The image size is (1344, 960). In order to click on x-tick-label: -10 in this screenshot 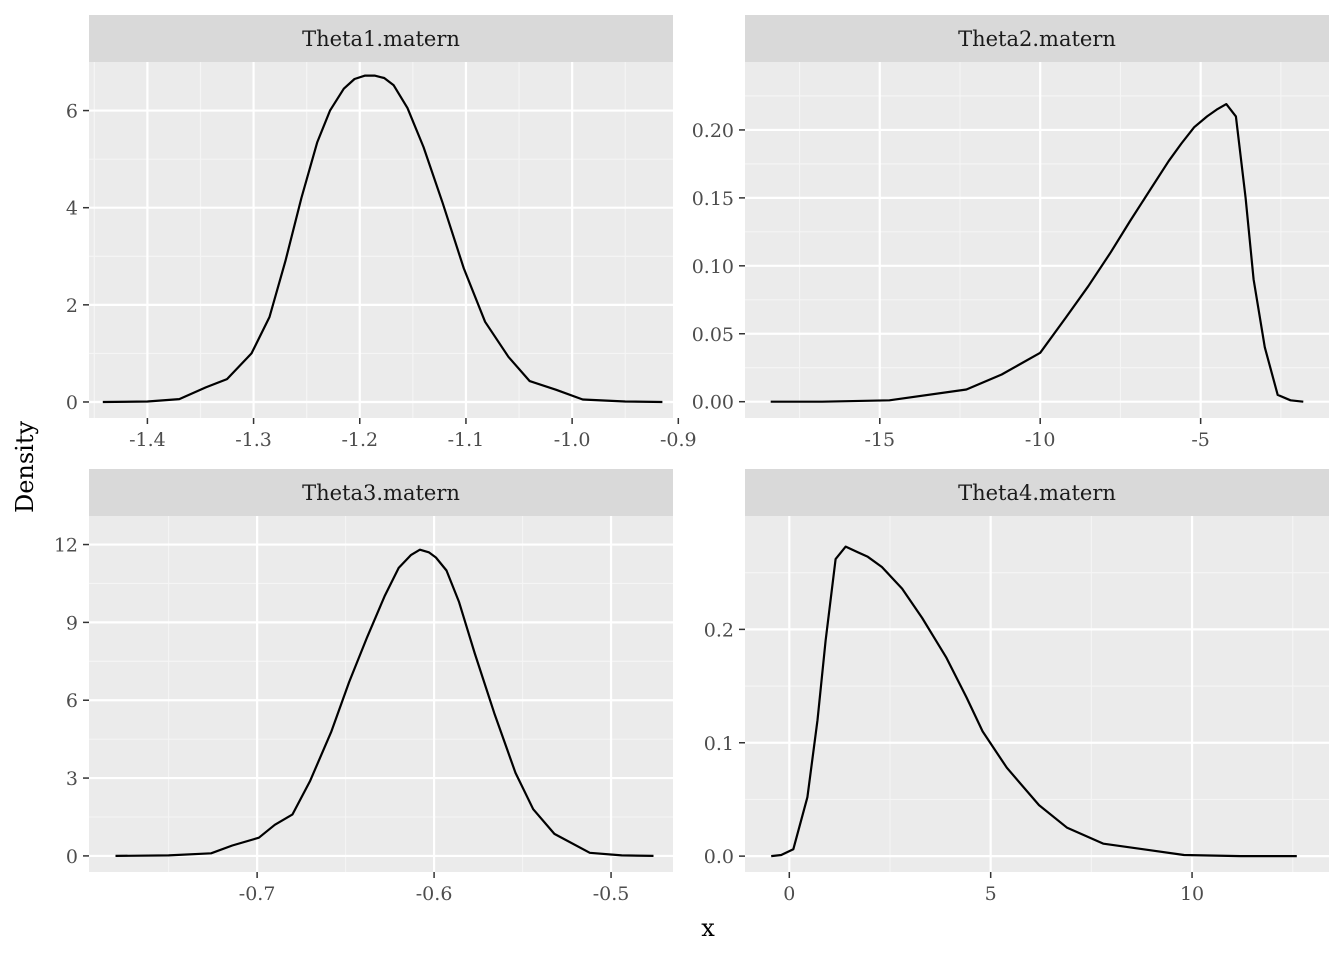, I will do `click(1040, 440)`.